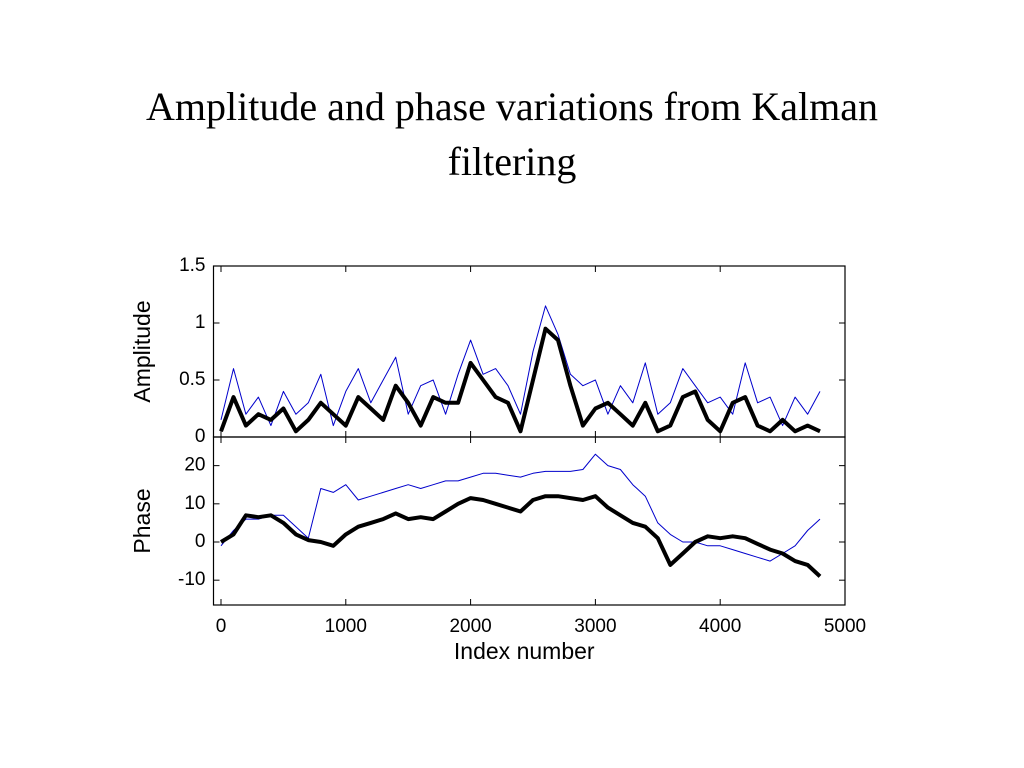 The width and height of the screenshot is (1024, 768). Describe the element at coordinates (720, 626) in the screenshot. I see `x-tick-label: 4000` at that location.